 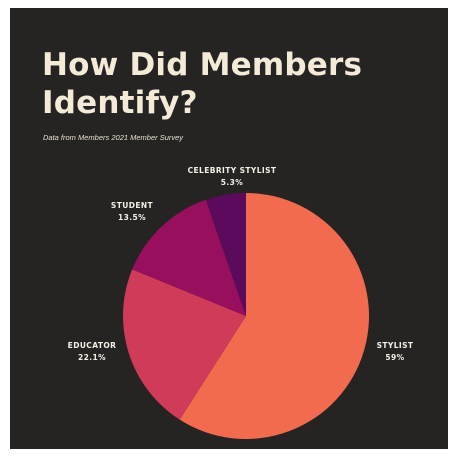 I want to click on slice-label-stylist: STYLIST, so click(x=395, y=345).